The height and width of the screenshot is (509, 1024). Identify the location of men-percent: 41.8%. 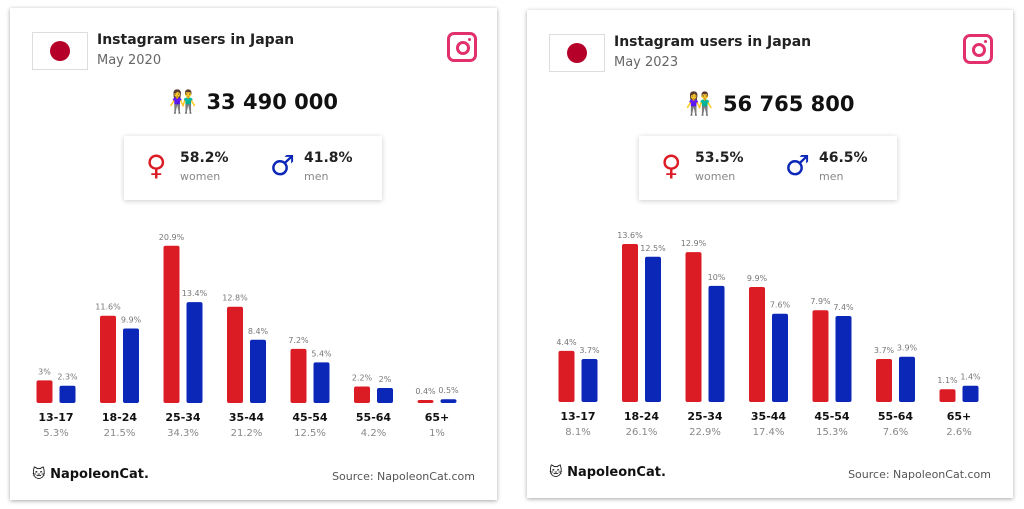
(328, 158).